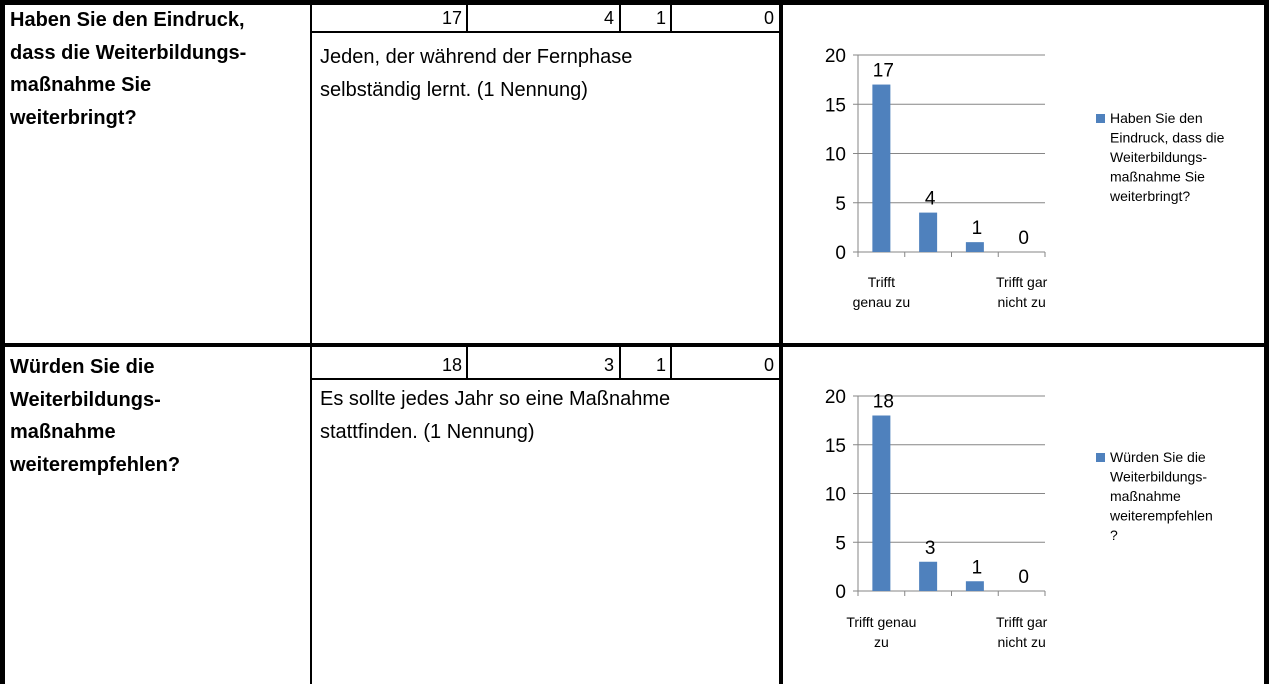 The height and width of the screenshot is (684, 1269). I want to click on question-1-line: maßnahme Sie, so click(81, 85).